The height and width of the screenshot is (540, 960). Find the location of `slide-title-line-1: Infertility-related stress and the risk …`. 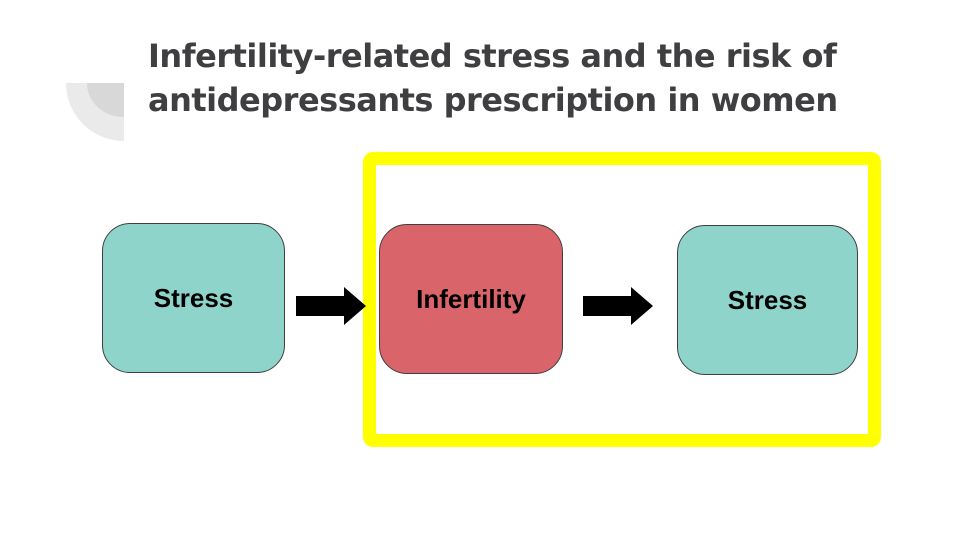

slide-title-line-1: Infertility-related stress and the risk … is located at coordinates (492, 56).